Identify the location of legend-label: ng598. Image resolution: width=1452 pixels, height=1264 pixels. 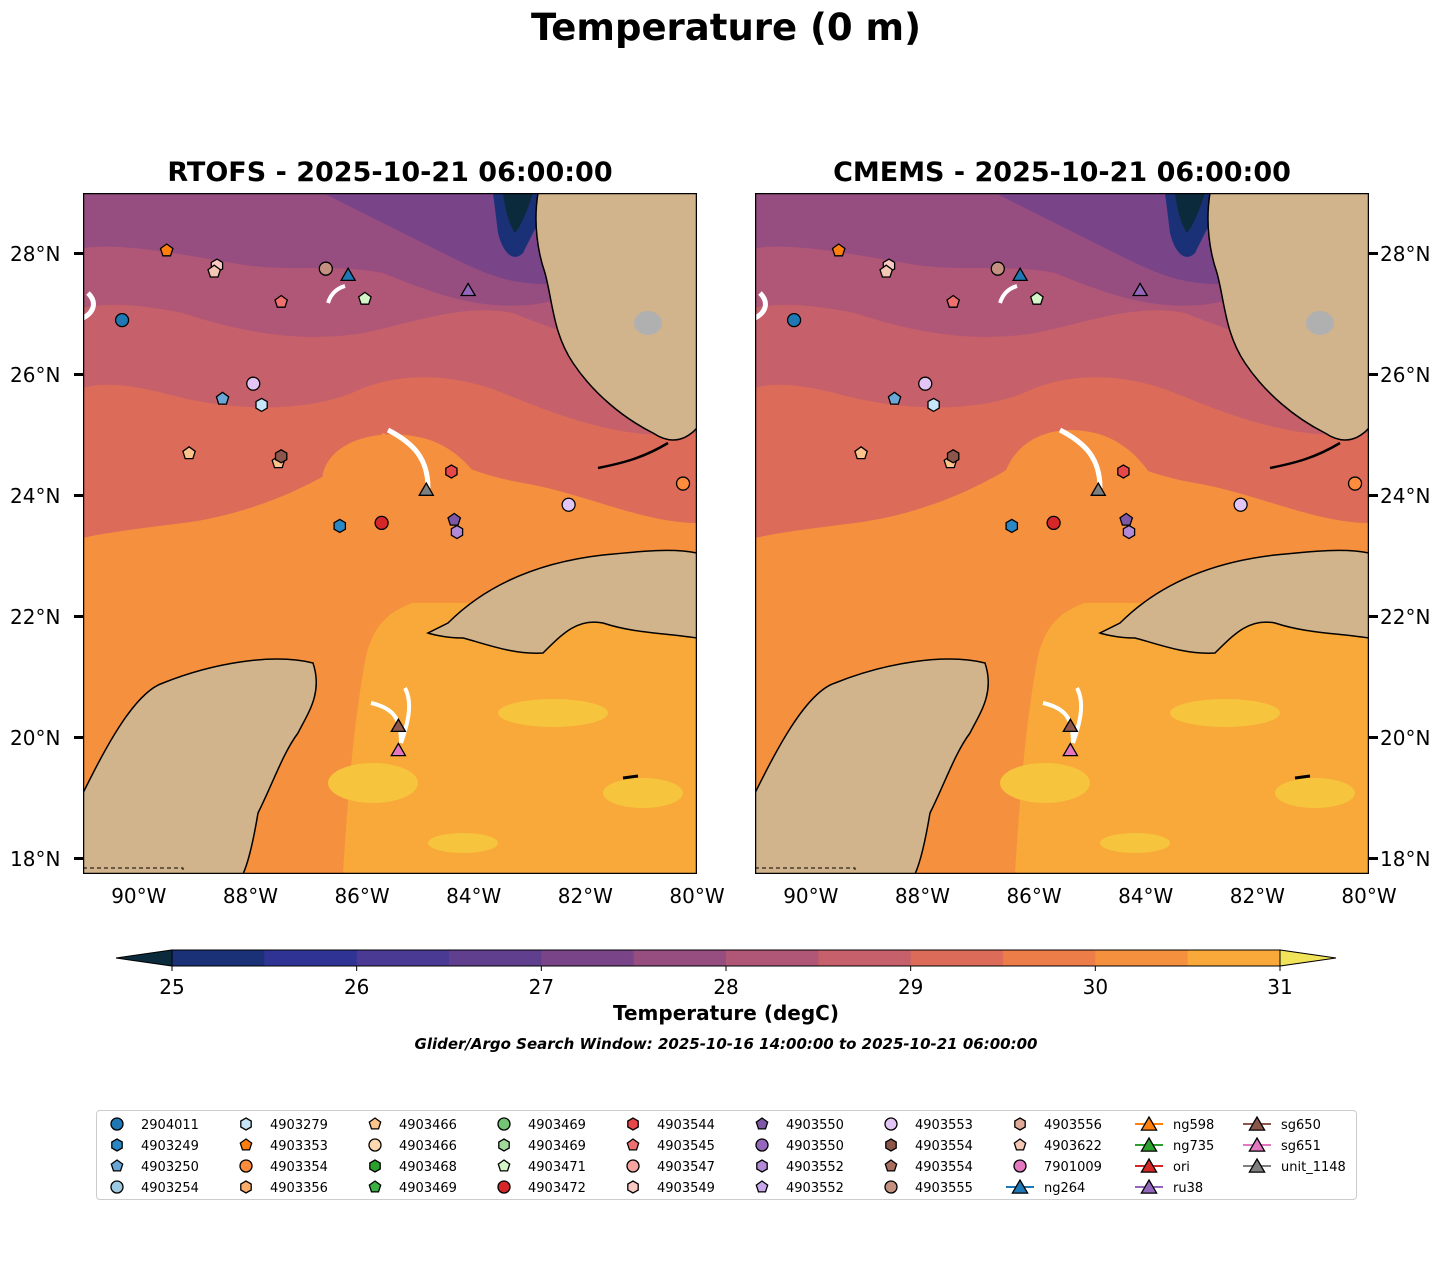
(1193, 1125).